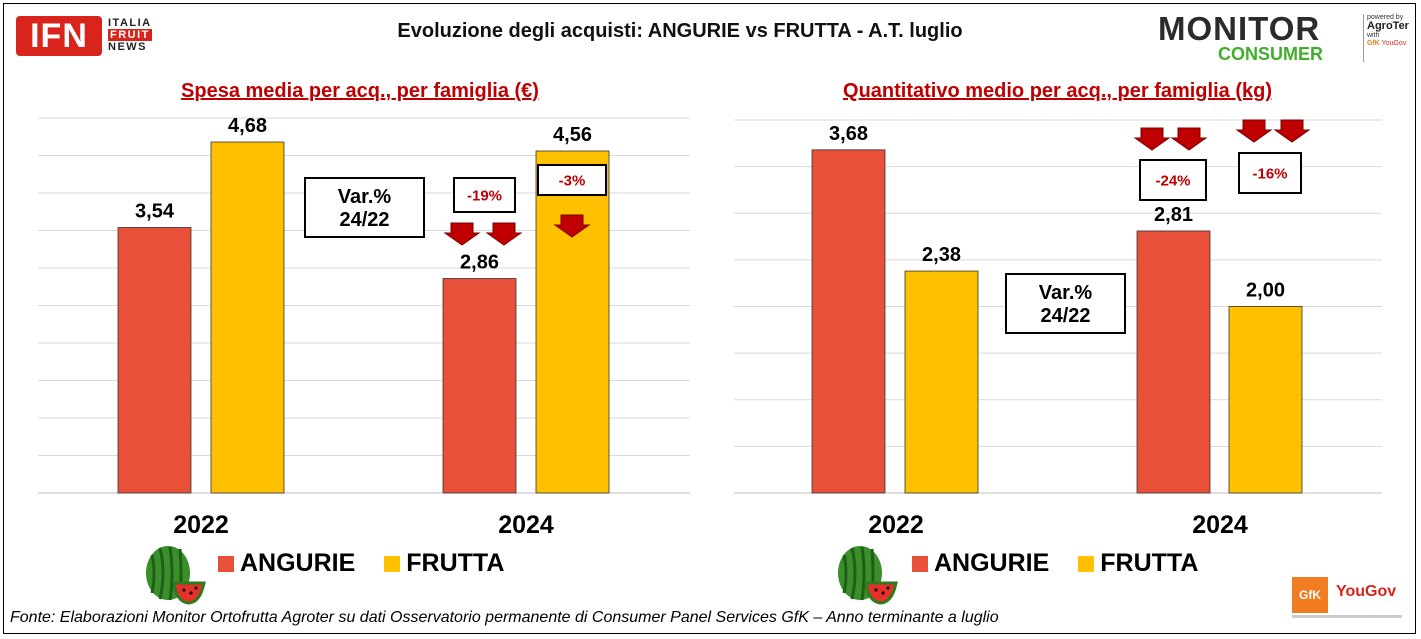 The image size is (1421, 639). Describe the element at coordinates (1373, 43) in the screenshot. I see `gfk-small-text: GfK` at that location.